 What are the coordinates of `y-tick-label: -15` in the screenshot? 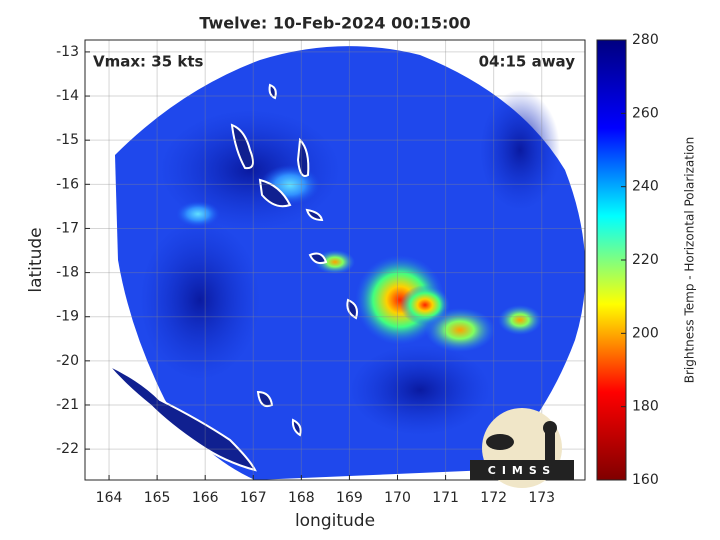 It's located at (67, 140).